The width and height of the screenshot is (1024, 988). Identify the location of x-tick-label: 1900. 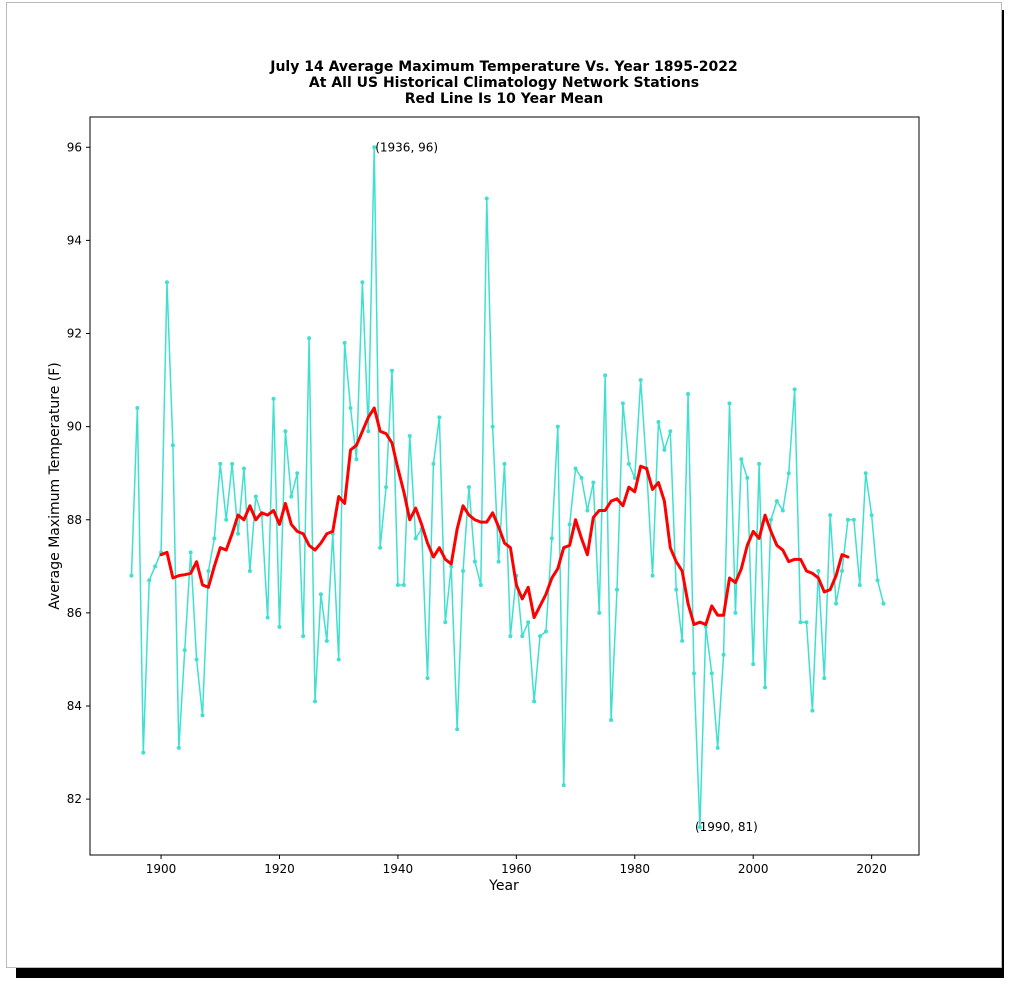
(161, 869).